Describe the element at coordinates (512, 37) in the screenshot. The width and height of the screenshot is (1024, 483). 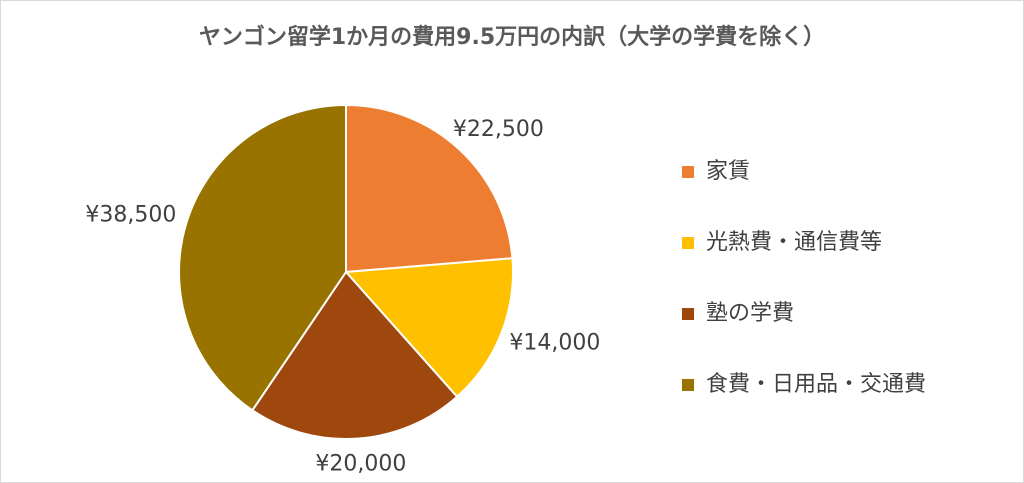
I see `chart-title: ヤンゴン留学1か月の費用9.5万円の内訳（大学の学費を除く）` at that location.